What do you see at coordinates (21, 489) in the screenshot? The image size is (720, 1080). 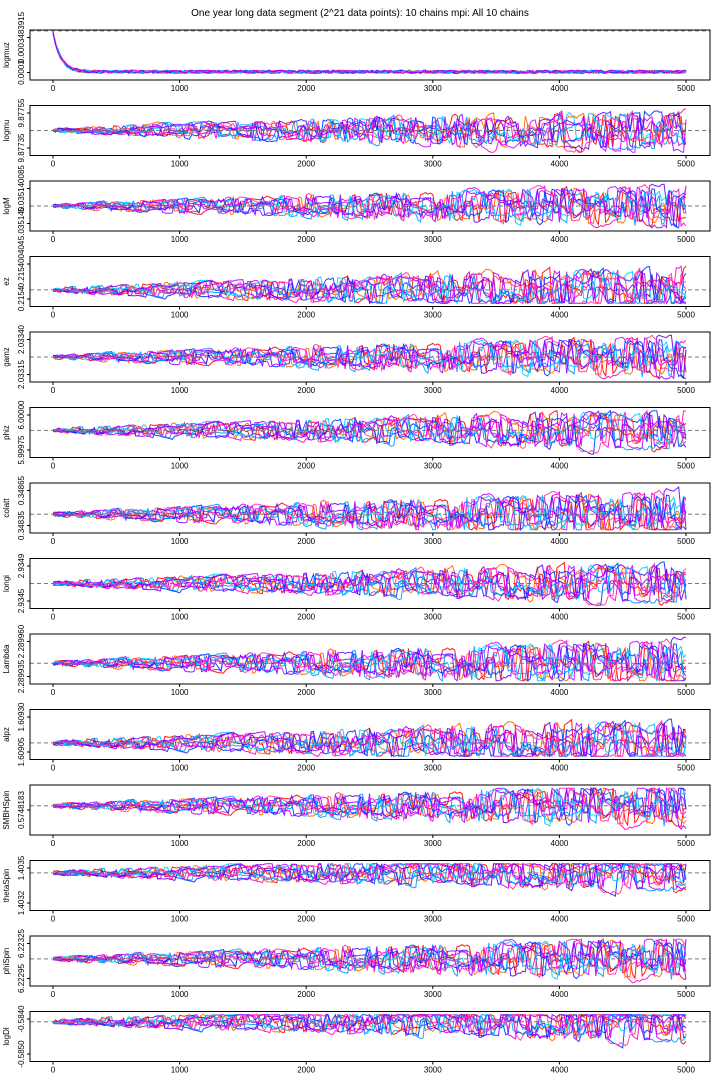 I see `y-tick-label: 0.34865` at bounding box center [21, 489].